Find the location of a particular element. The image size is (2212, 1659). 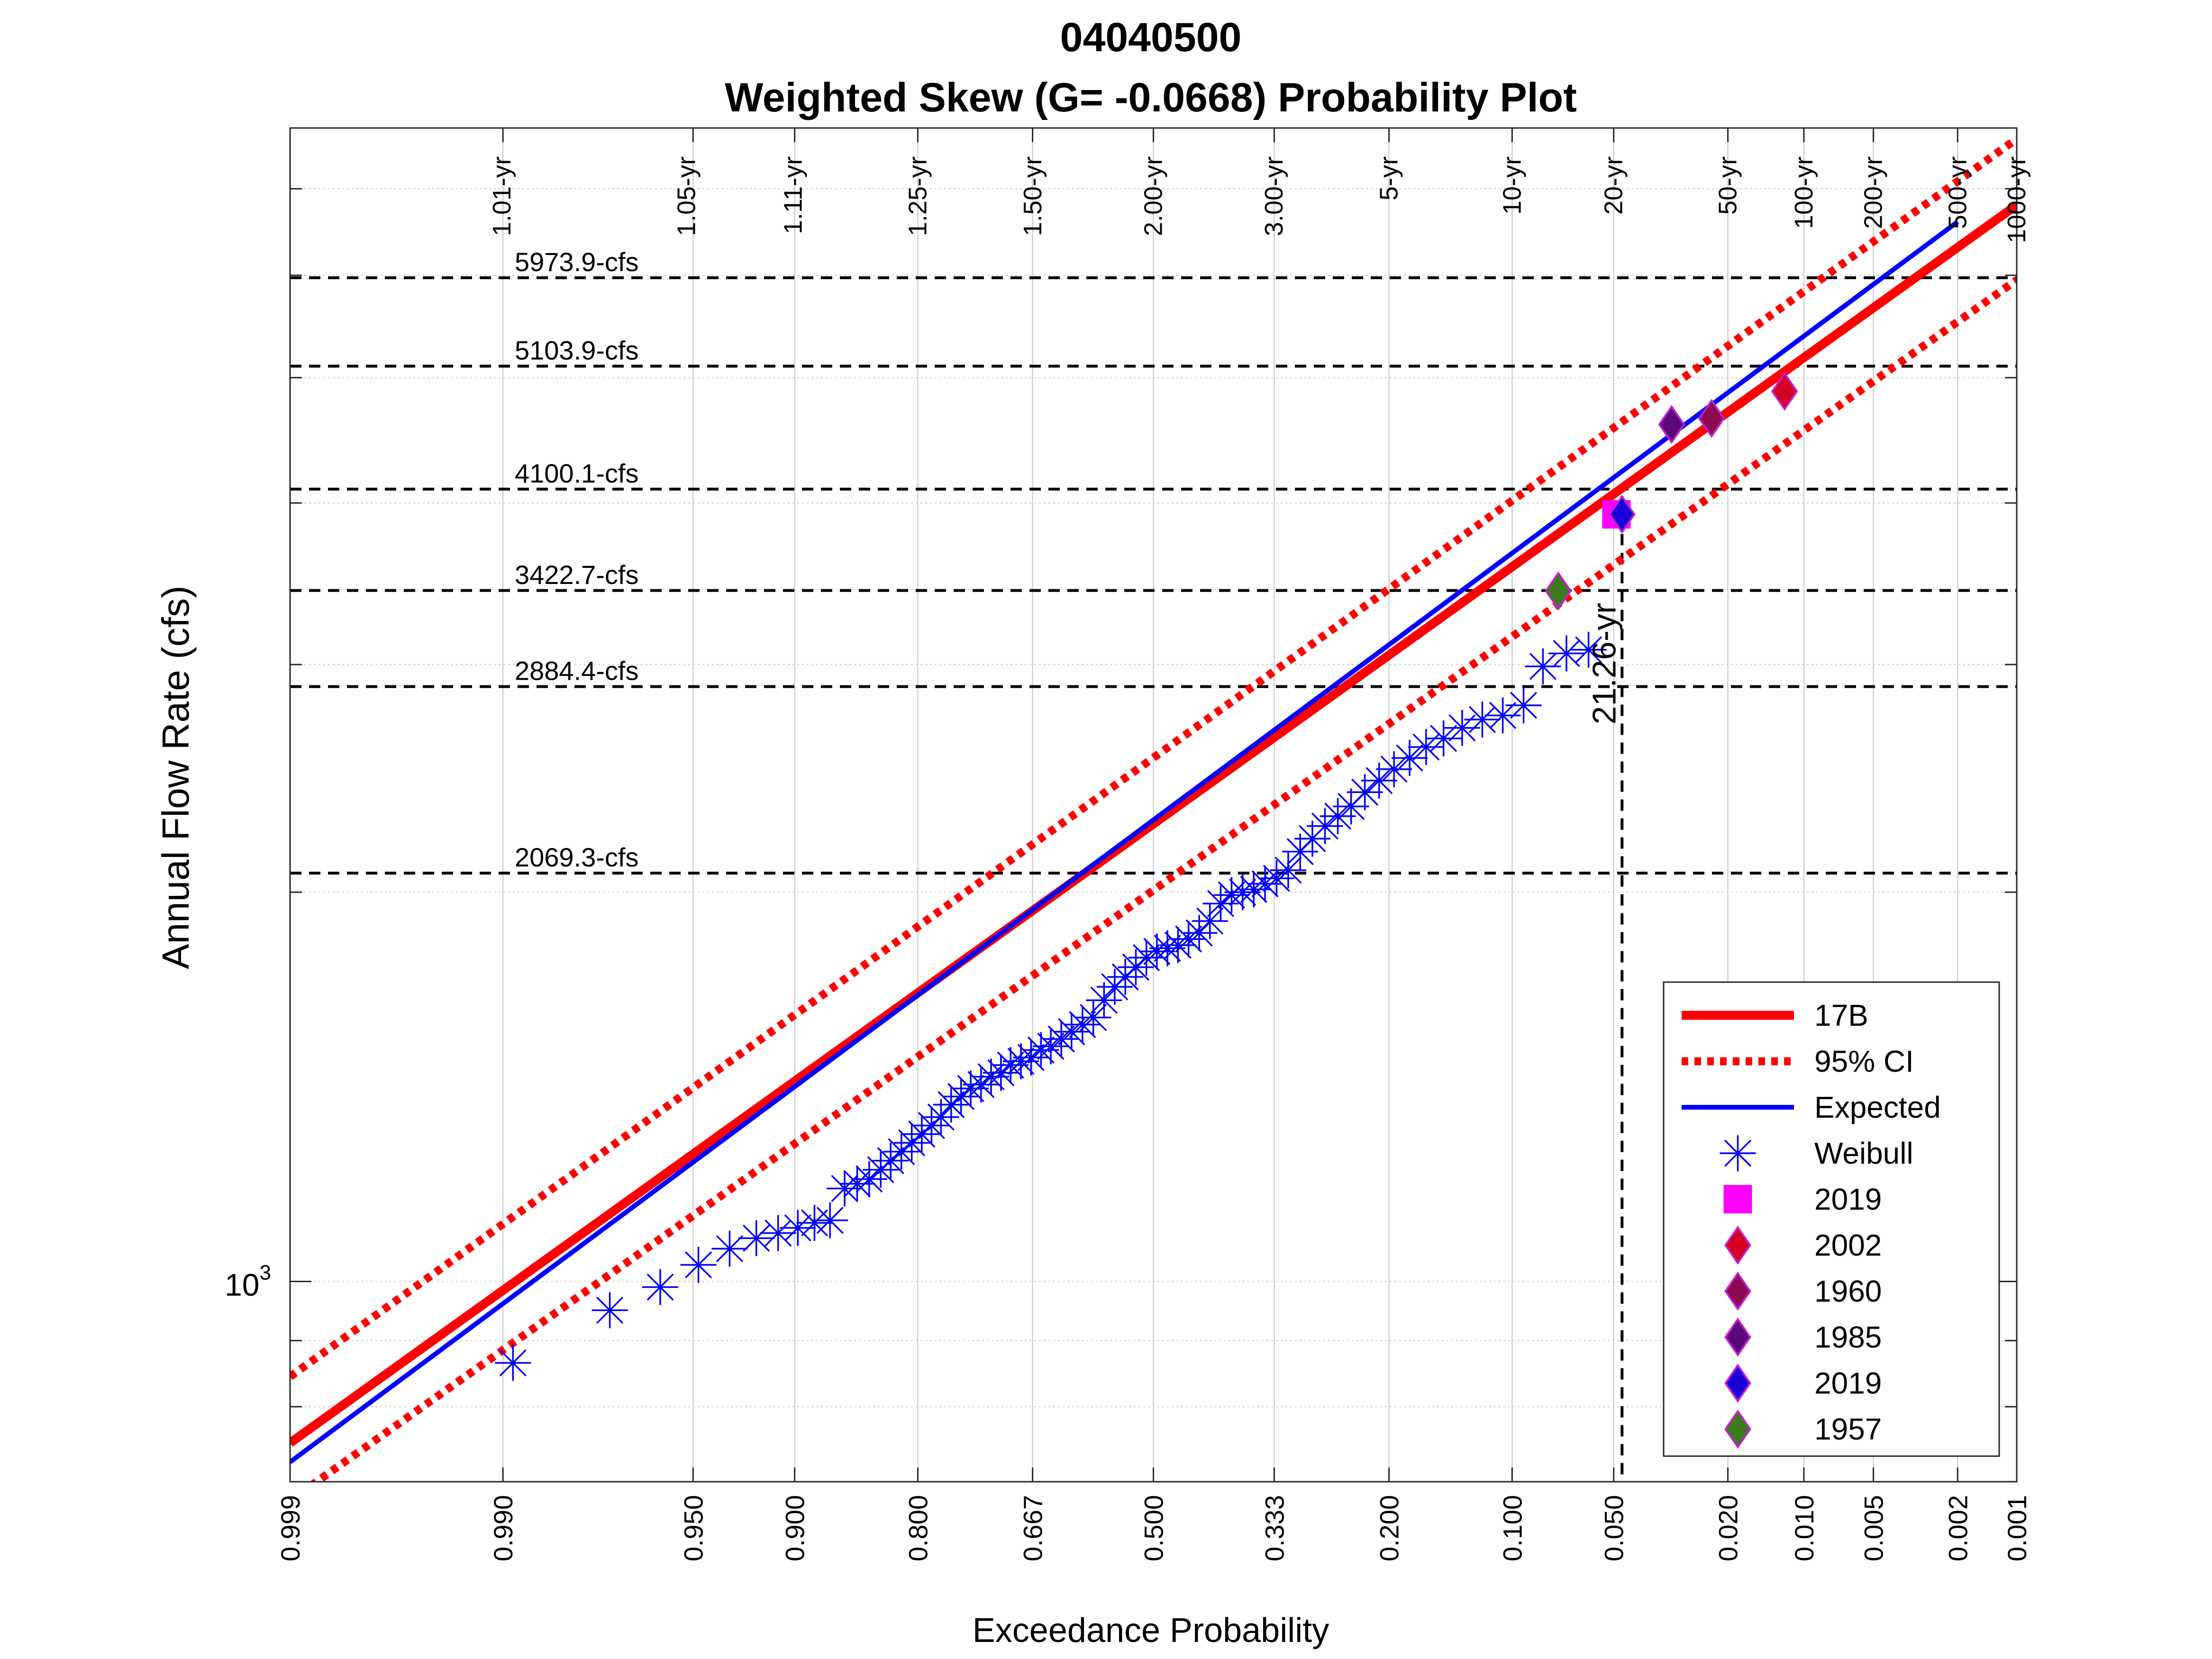

return-period-label: 1.11-yr is located at coordinates (793, 195).